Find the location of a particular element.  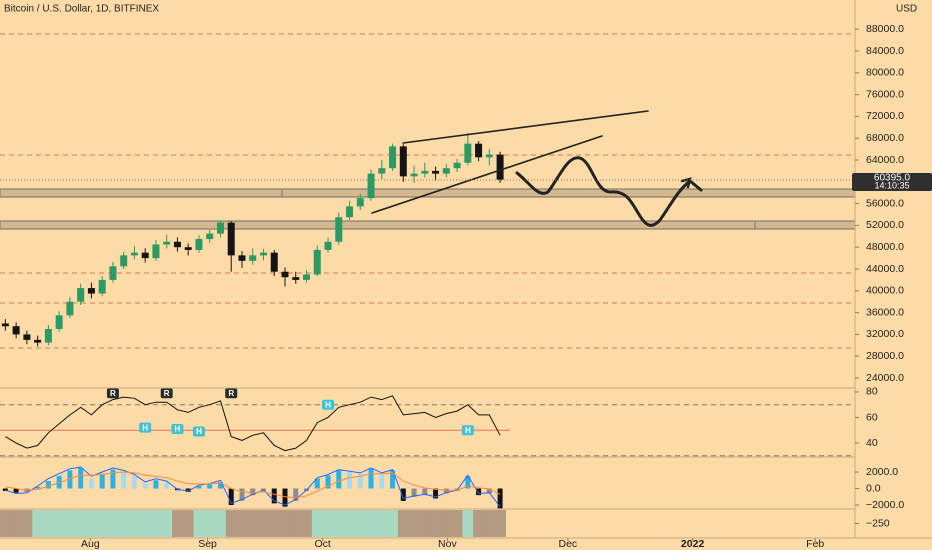

y-tick-label: 44000.0 is located at coordinates (885, 269).